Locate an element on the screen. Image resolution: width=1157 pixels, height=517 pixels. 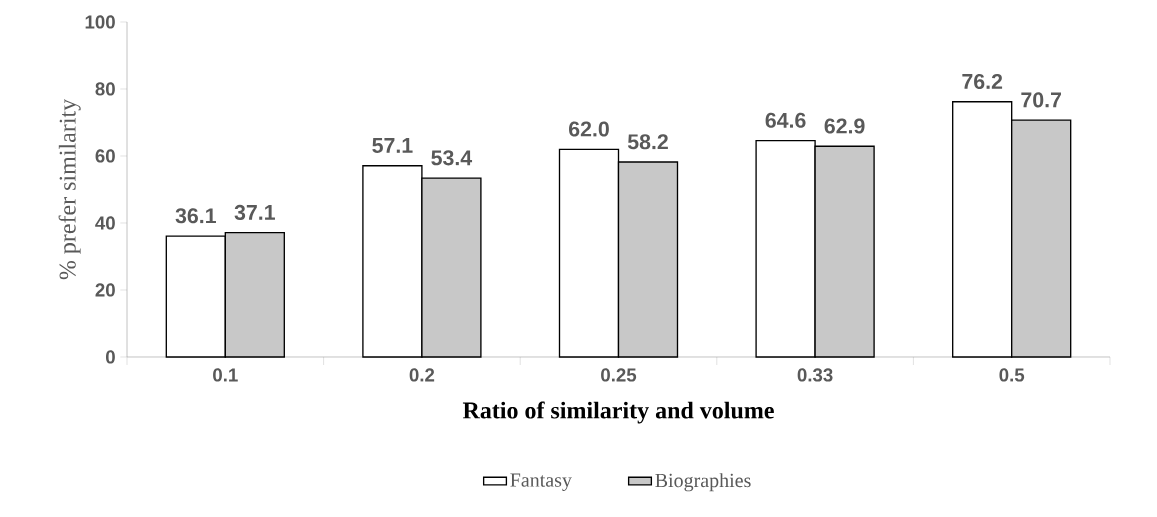
data-label: 76.2 is located at coordinates (982, 81).